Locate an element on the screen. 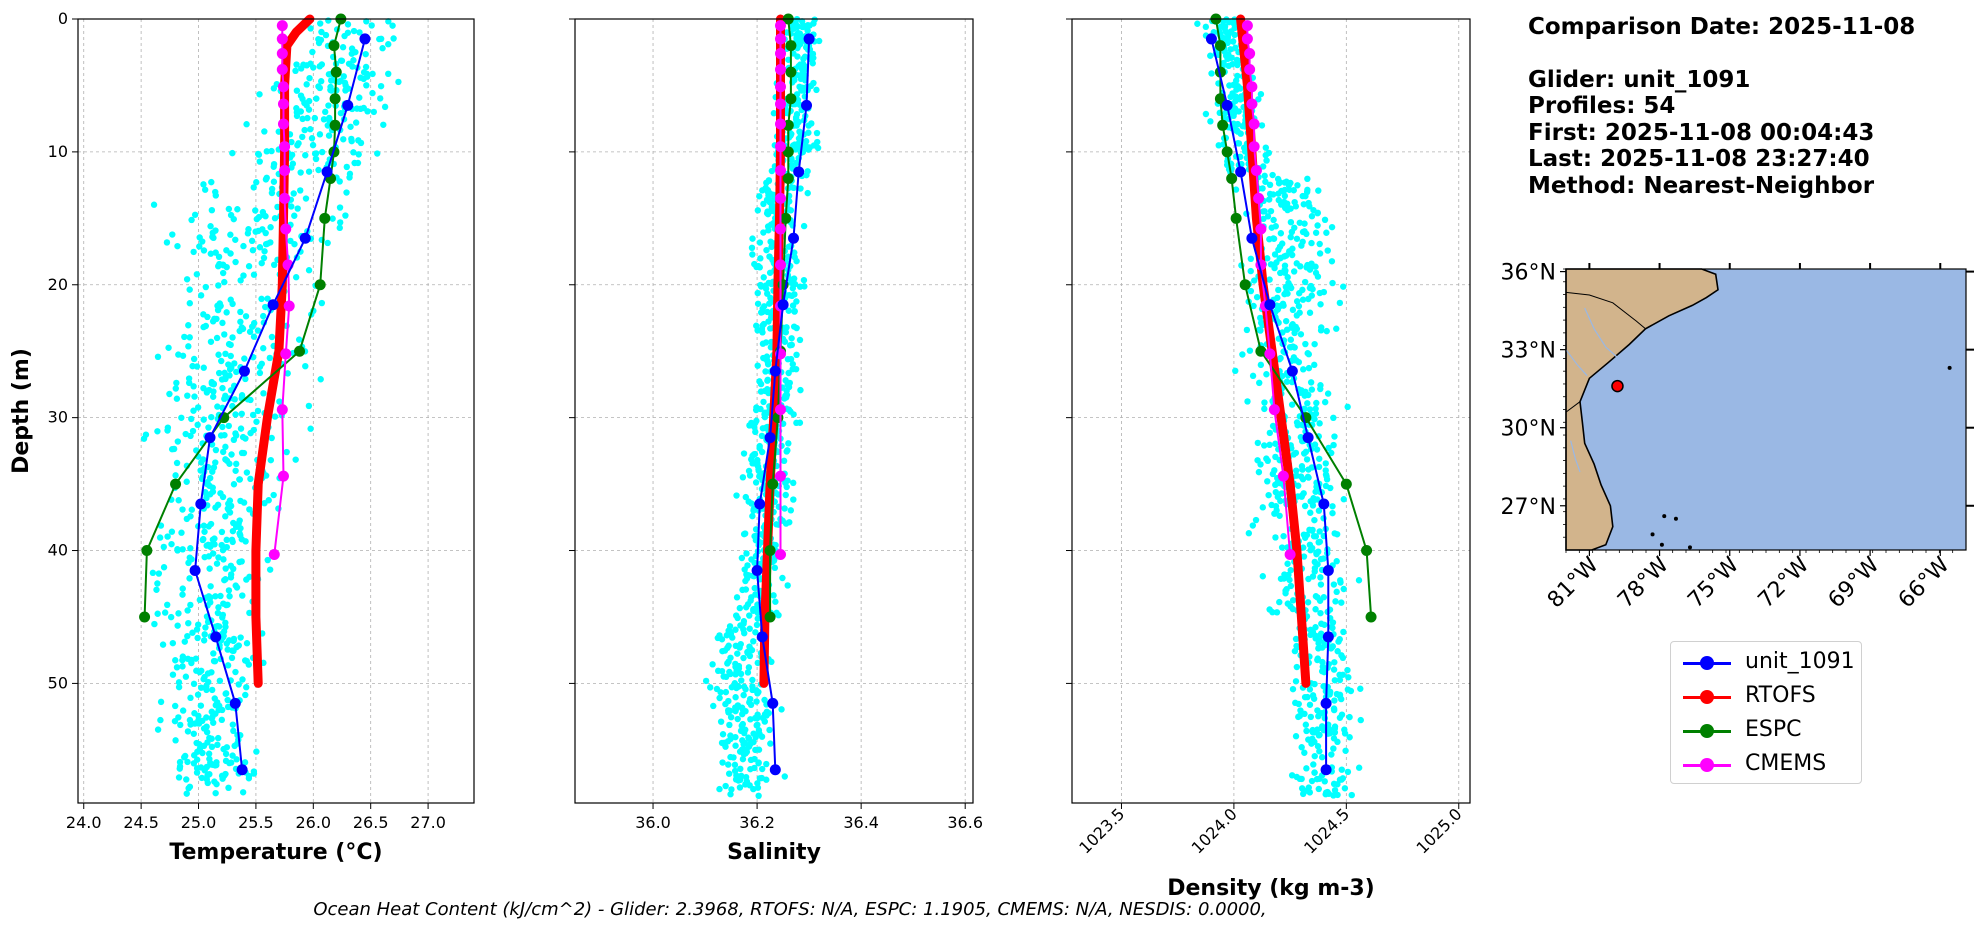  x-axis-label: Density (kg m-3) is located at coordinates (1271, 888).